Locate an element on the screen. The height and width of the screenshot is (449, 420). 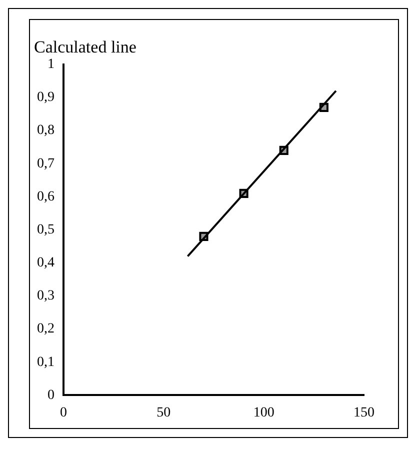
chart-title: Calculated line is located at coordinates (85, 47).